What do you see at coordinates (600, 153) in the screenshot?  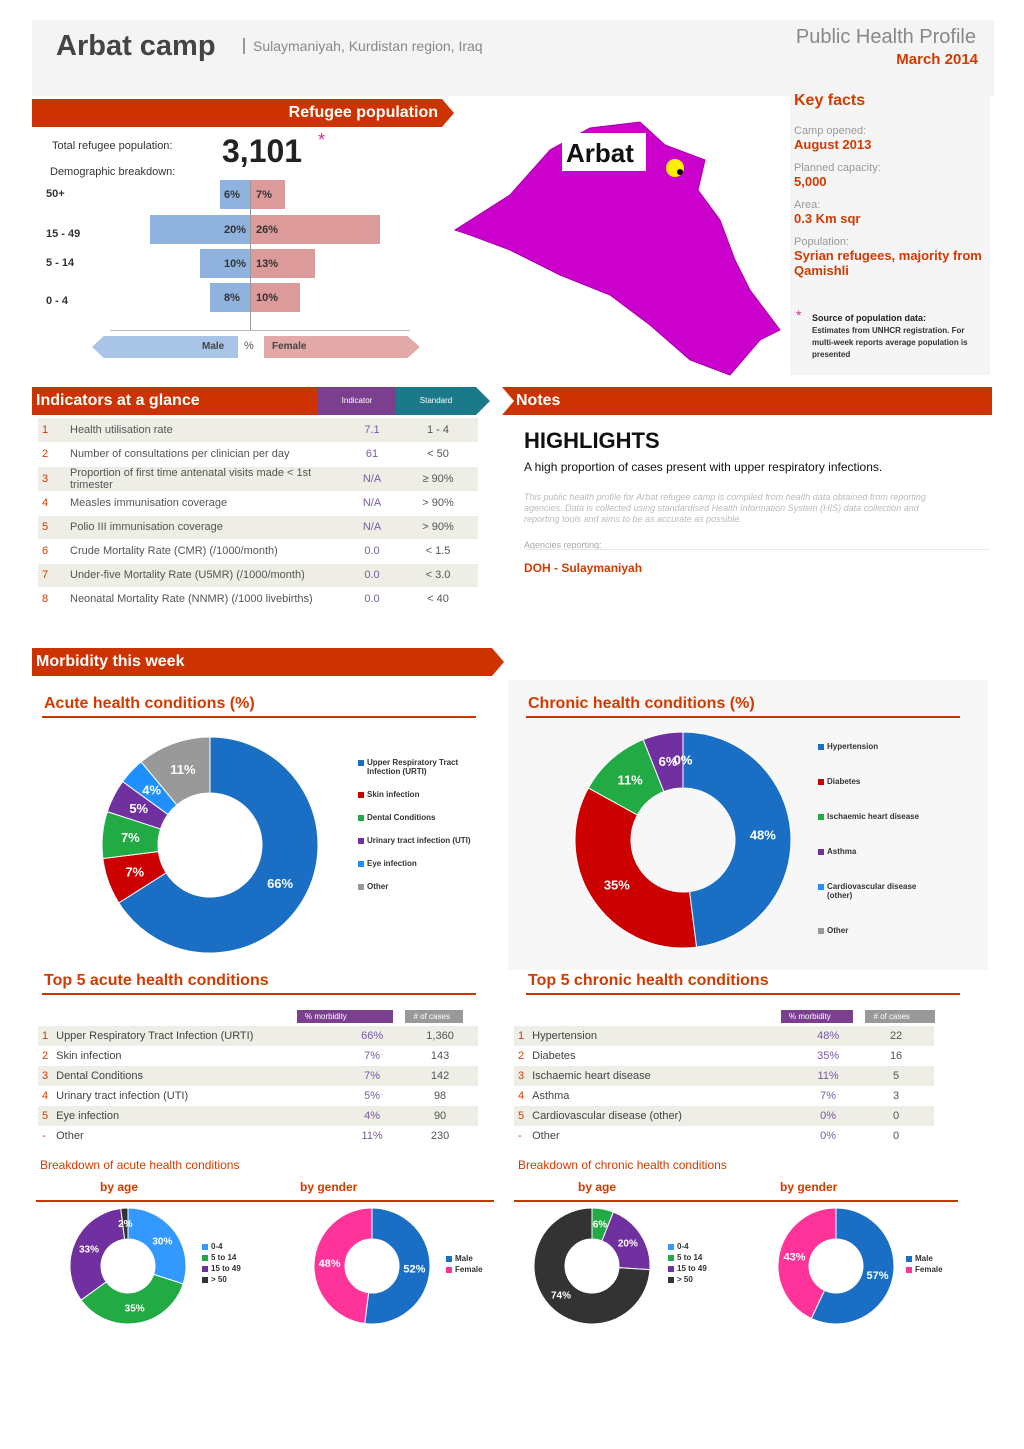 I see `map-label: Arbat` at bounding box center [600, 153].